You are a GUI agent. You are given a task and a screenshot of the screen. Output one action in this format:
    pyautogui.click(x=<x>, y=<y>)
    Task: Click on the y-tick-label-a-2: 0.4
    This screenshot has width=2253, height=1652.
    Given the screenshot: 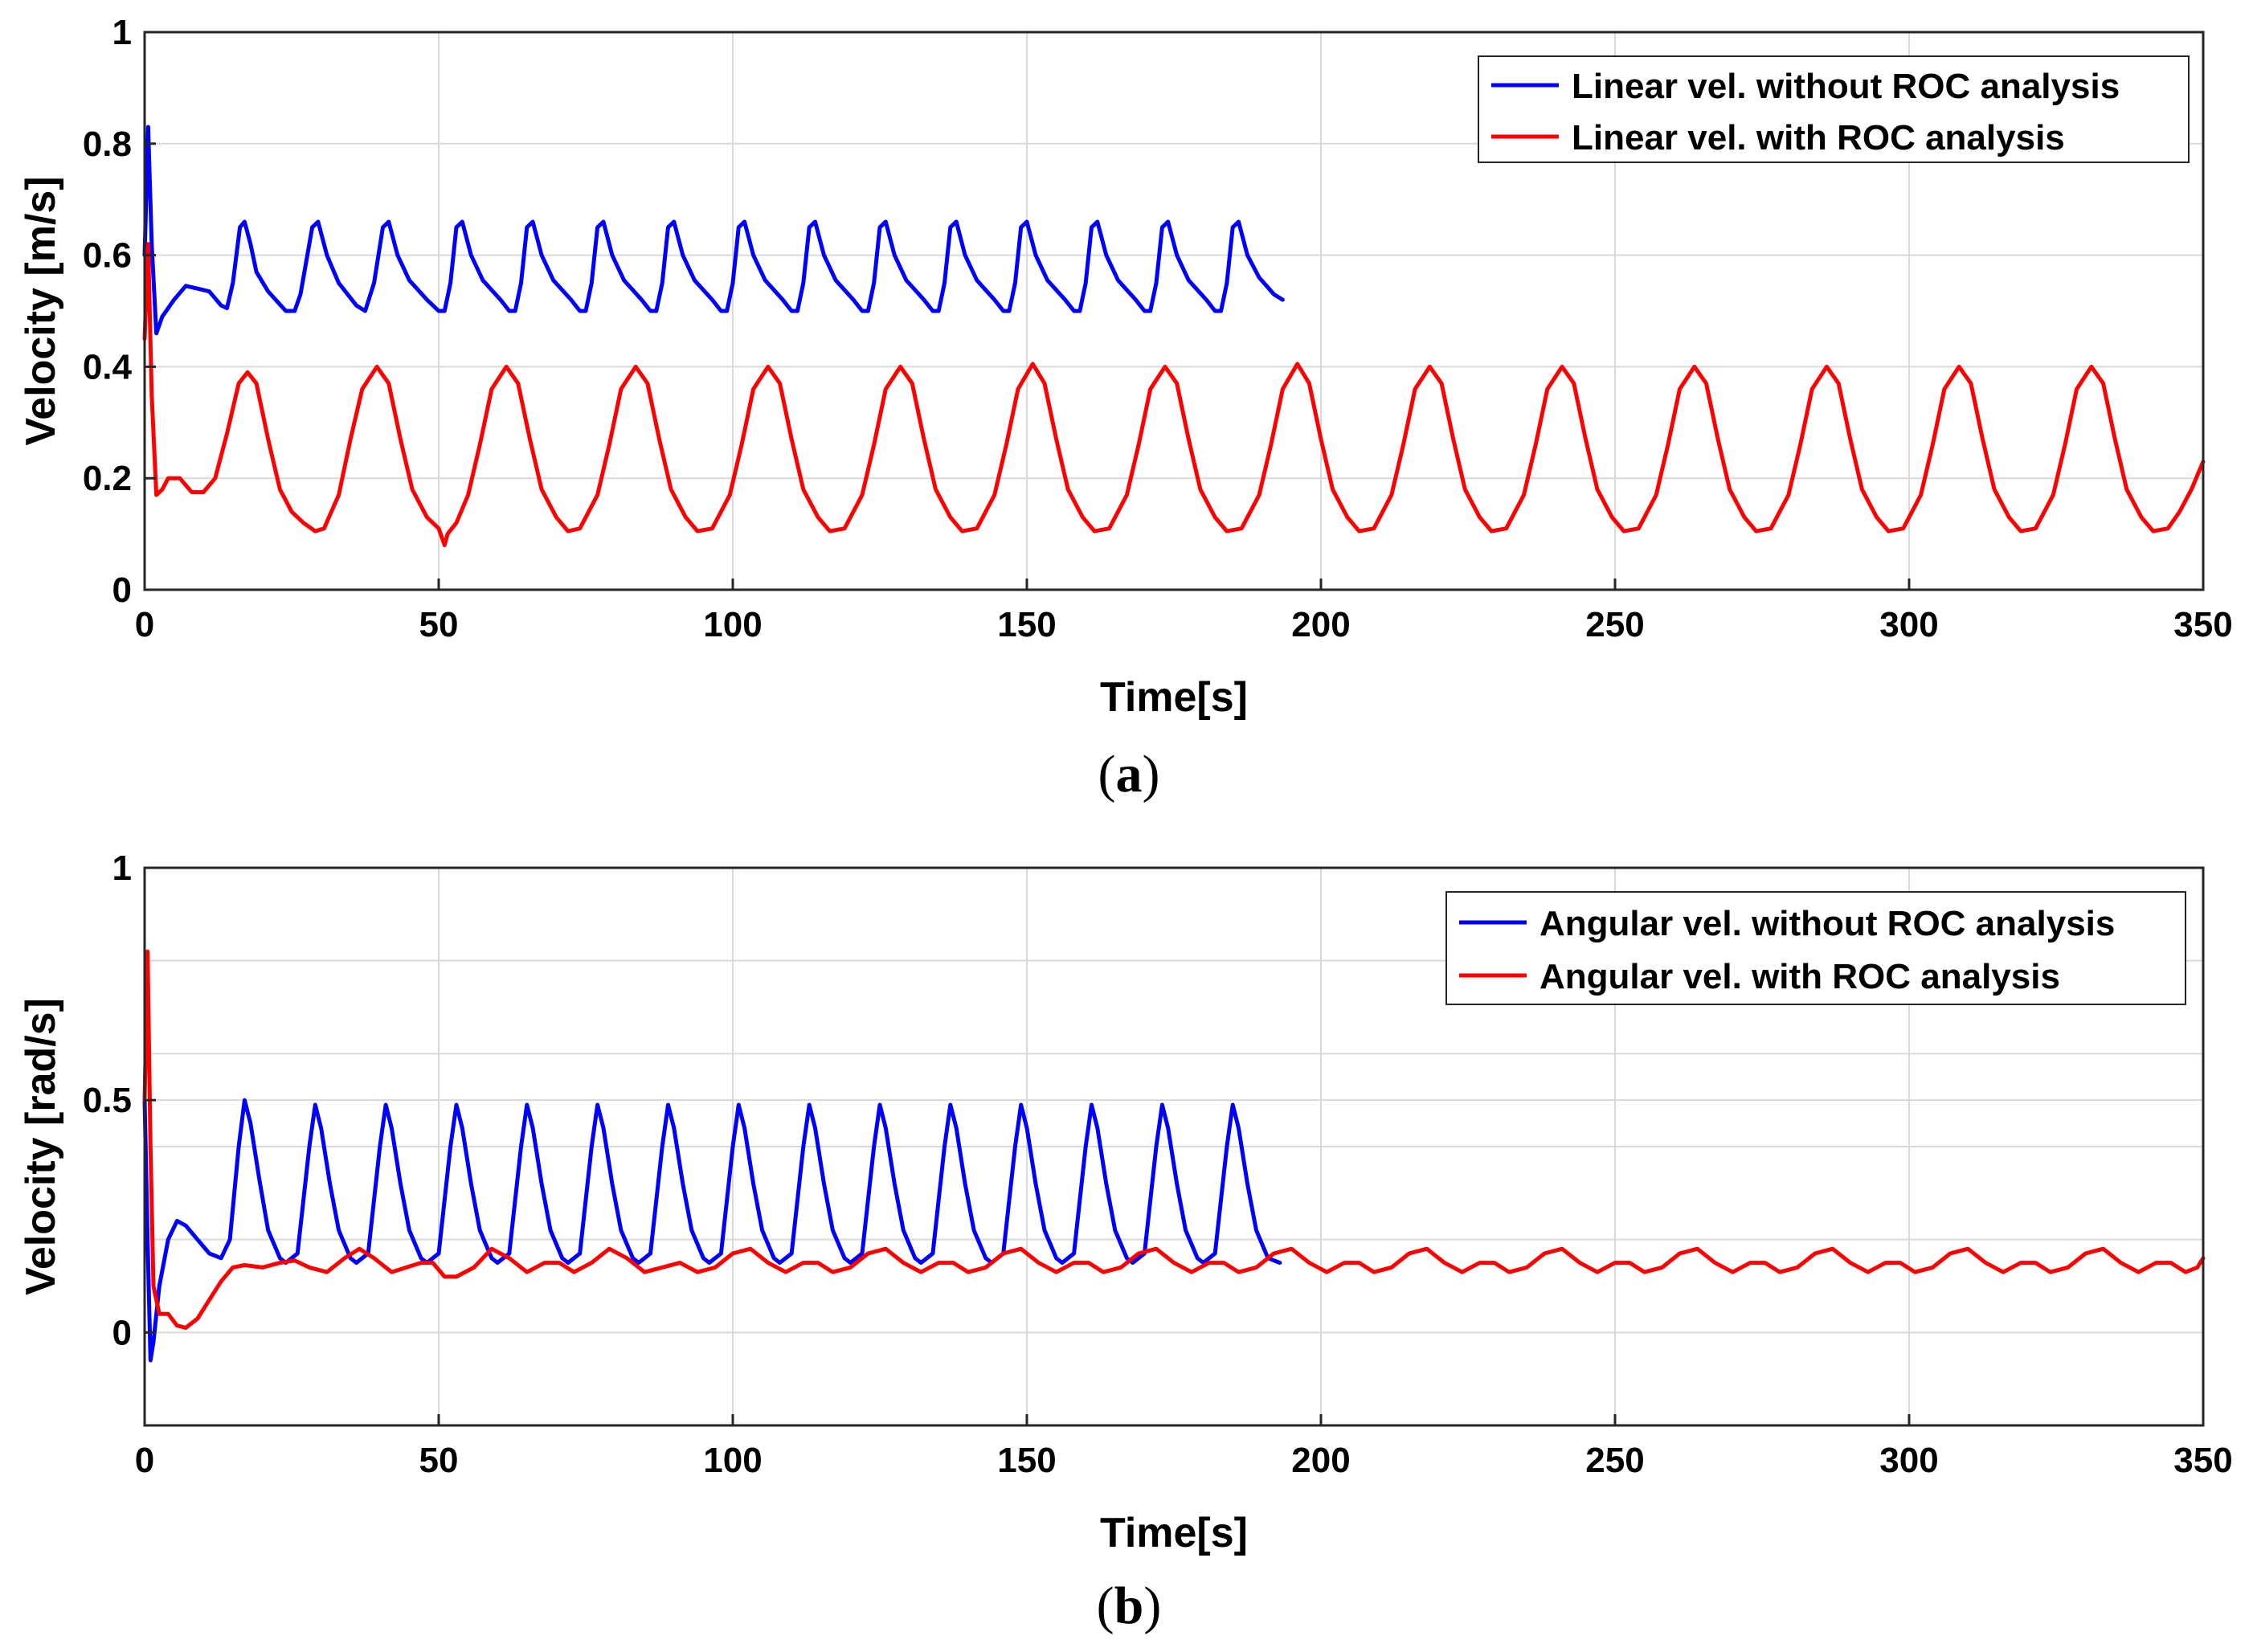 What is the action you would take?
    pyautogui.click(x=108, y=367)
    